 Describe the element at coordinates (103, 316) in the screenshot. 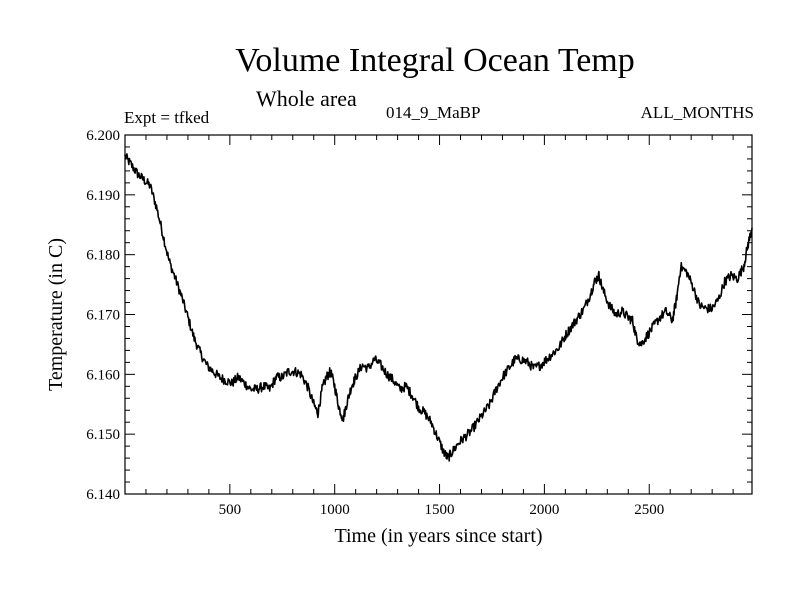

I see `y-tick-label: 6.170` at that location.